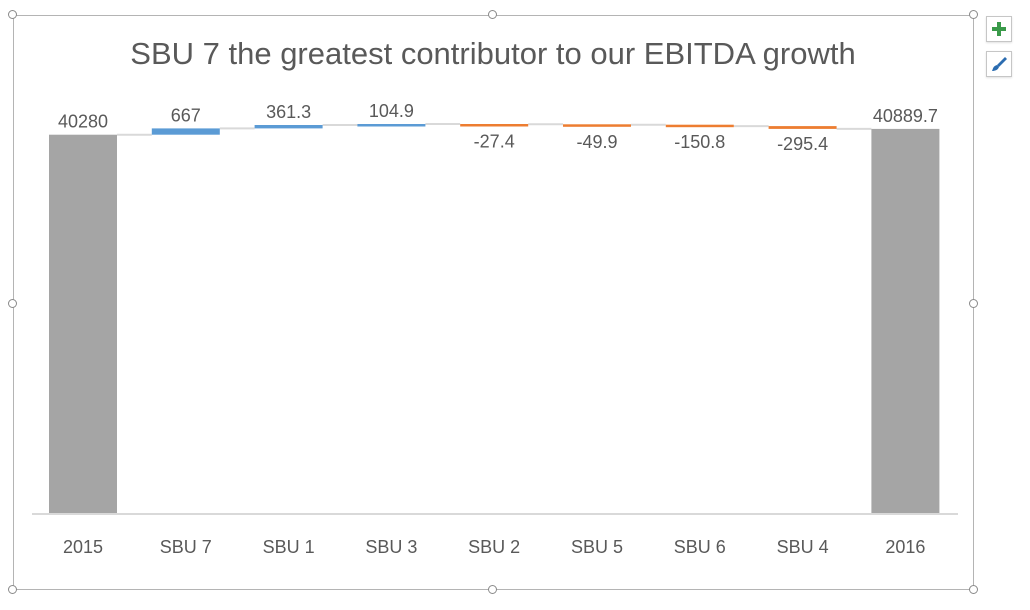  Describe the element at coordinates (803, 547) in the screenshot. I see `category-tick-label: SBU 4` at that location.